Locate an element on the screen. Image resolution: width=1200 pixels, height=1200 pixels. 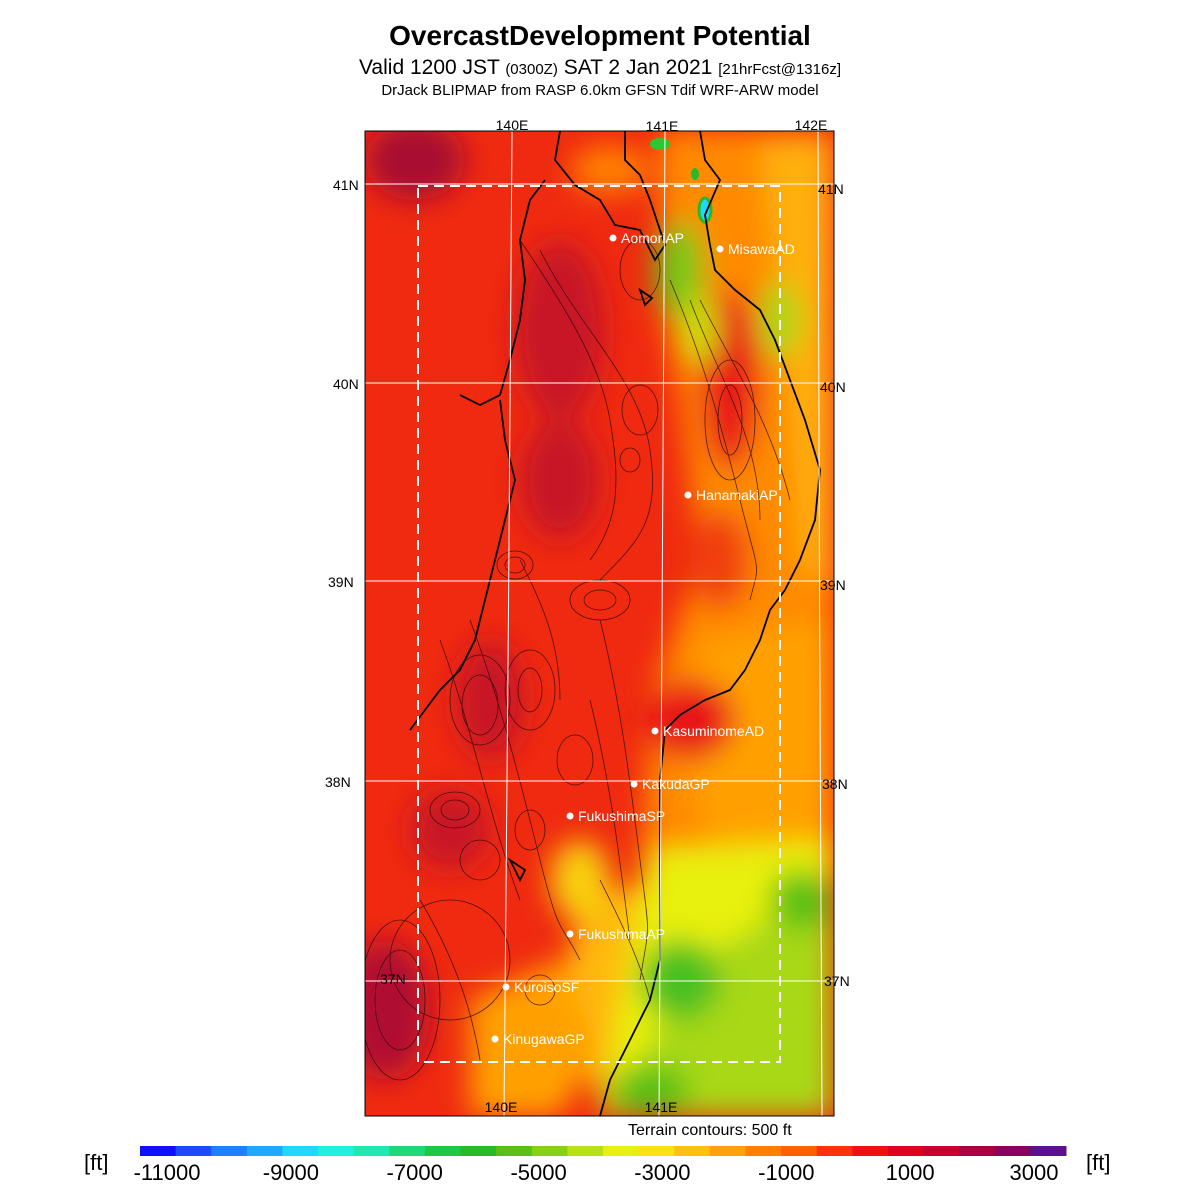
lat-label-right: 37N is located at coordinates (837, 981).